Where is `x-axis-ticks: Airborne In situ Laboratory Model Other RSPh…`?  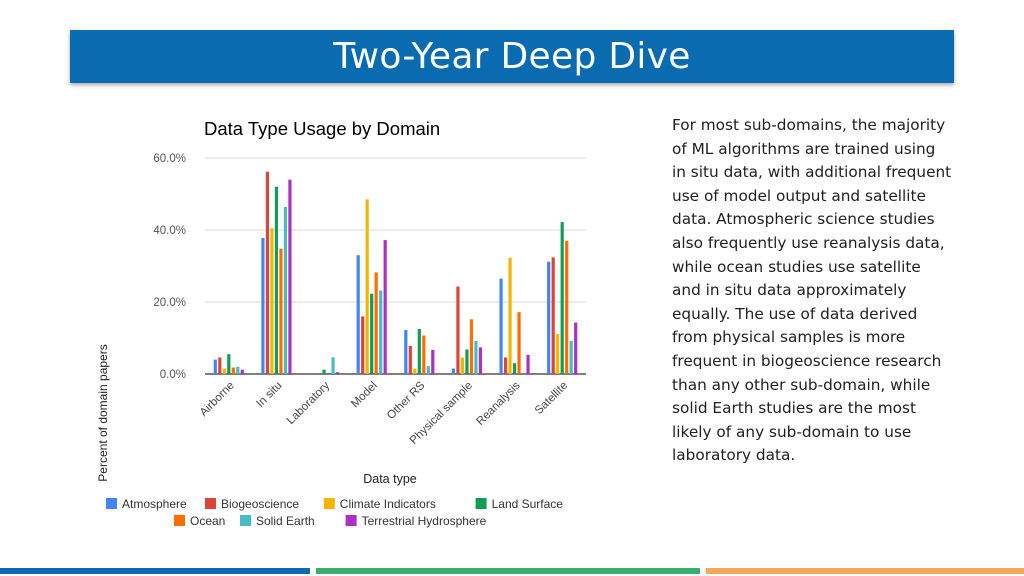 x-axis-ticks: Airborne In situ Laboratory Model Other RSPh… is located at coordinates (384, 412).